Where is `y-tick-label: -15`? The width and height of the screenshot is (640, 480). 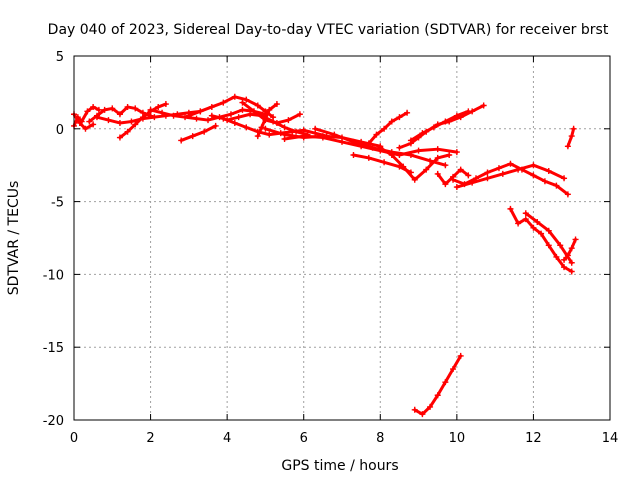 y-tick-label: -15 is located at coordinates (53, 348).